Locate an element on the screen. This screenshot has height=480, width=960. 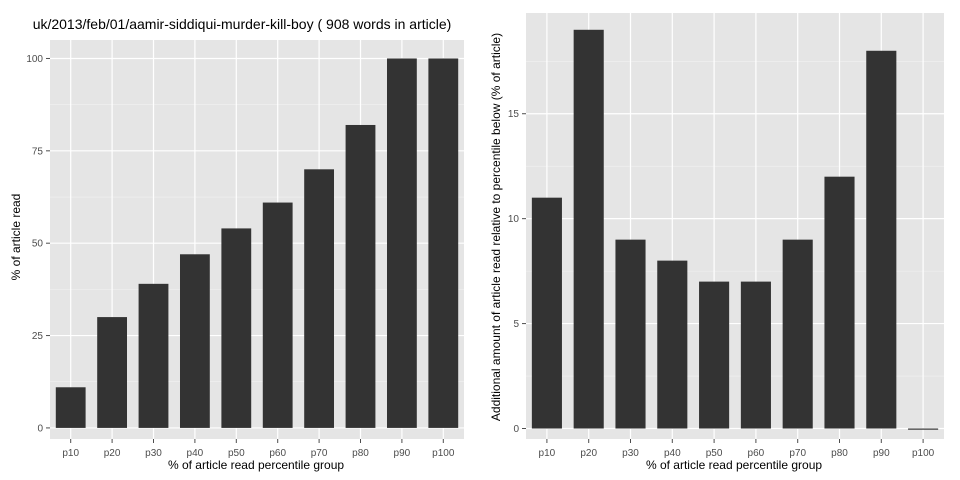
y-tick-label: 100 is located at coordinates (34, 59).